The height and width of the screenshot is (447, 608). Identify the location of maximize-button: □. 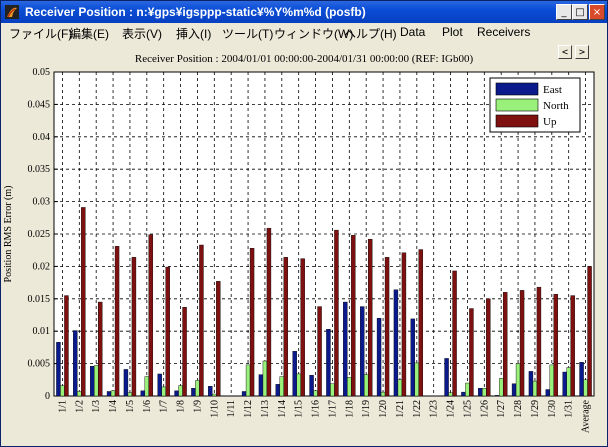
(580, 12).